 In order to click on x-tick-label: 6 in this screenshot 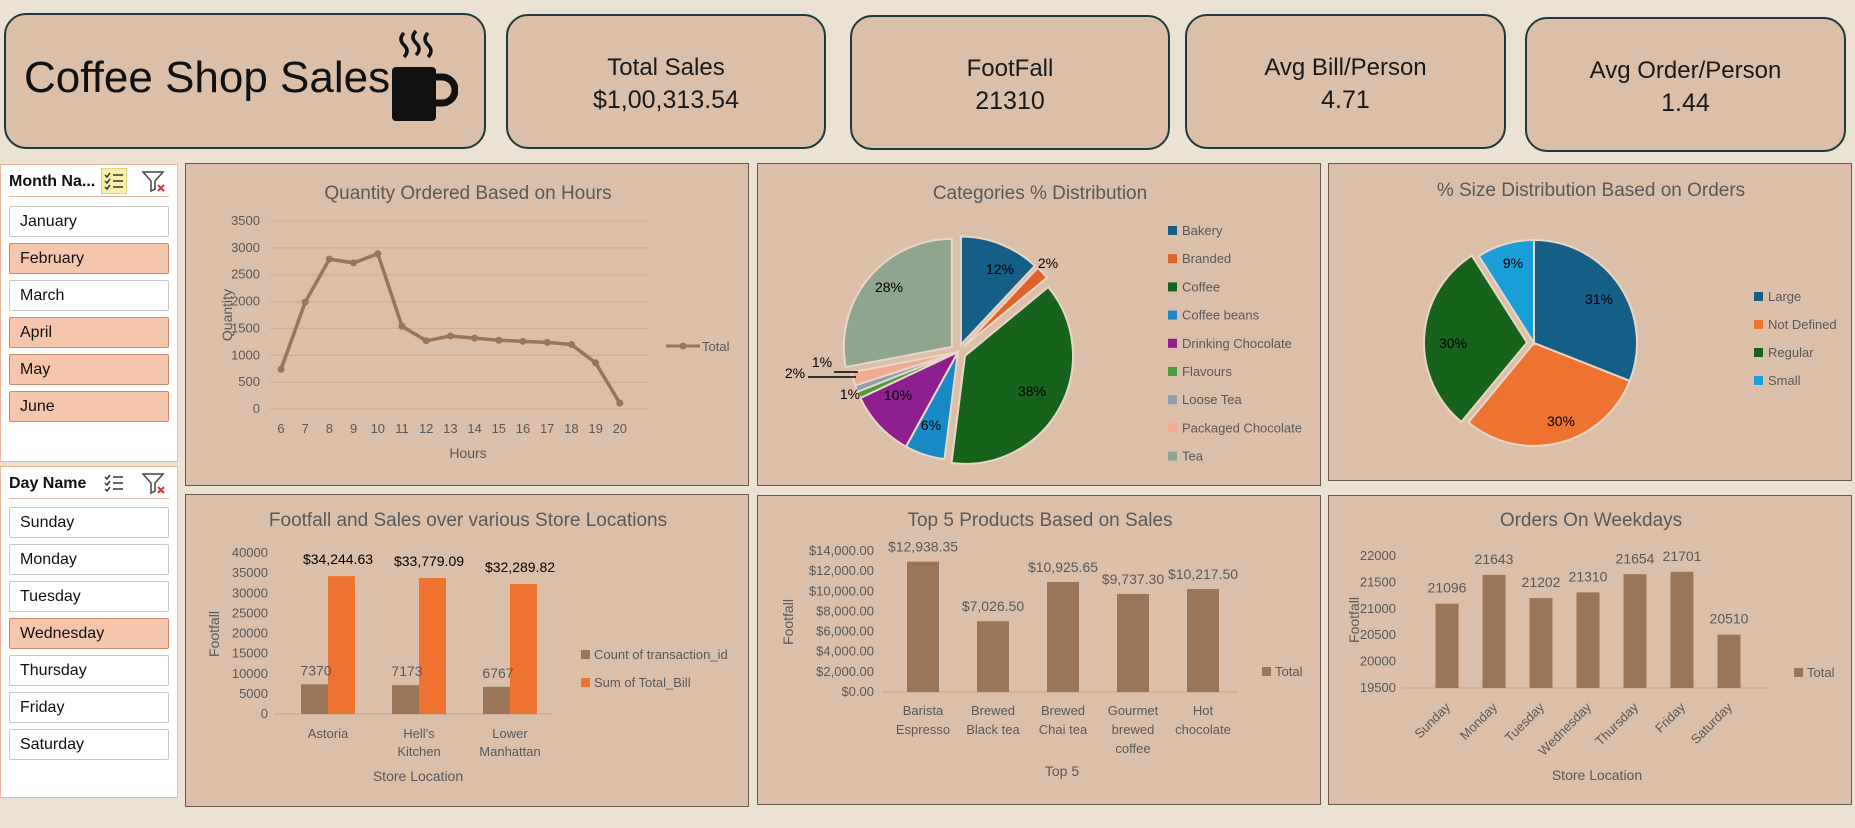, I will do `click(280, 428)`.